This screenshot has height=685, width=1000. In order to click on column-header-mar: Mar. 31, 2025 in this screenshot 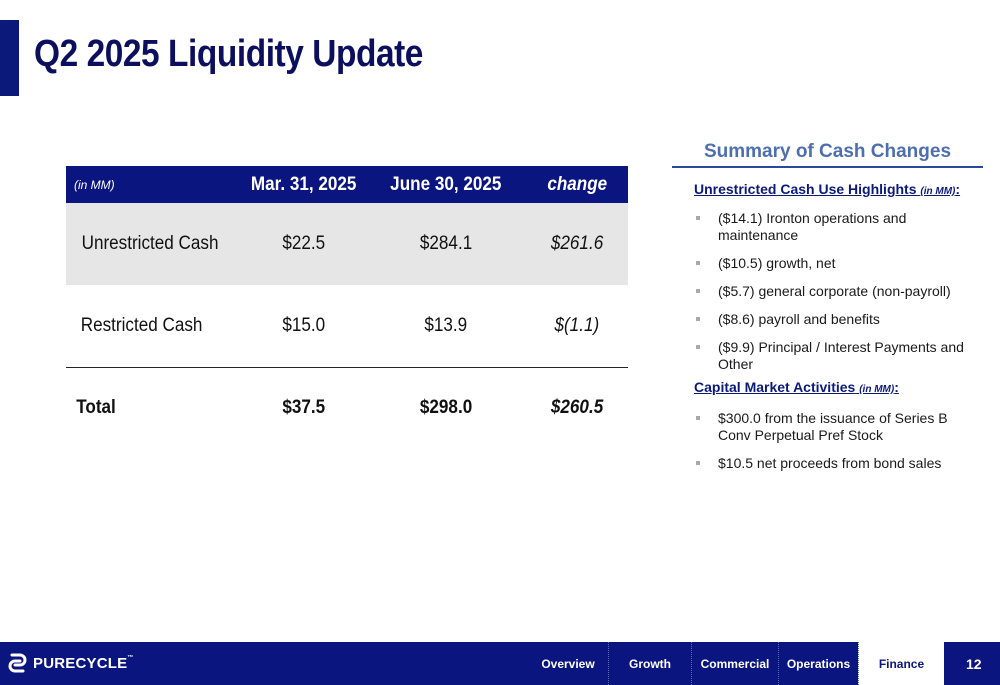, I will do `click(303, 184)`.